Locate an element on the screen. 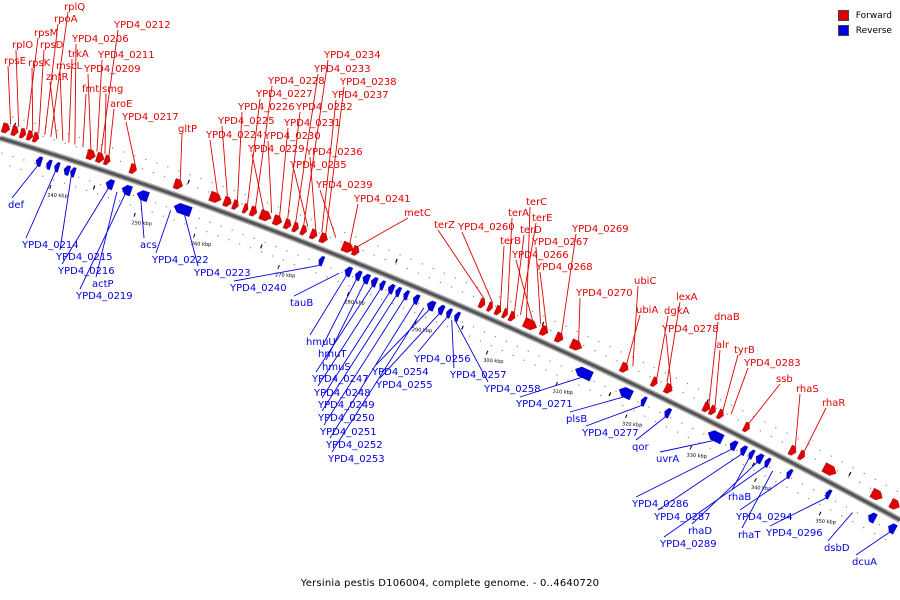  gene-label: rhaD is located at coordinates (700, 531).